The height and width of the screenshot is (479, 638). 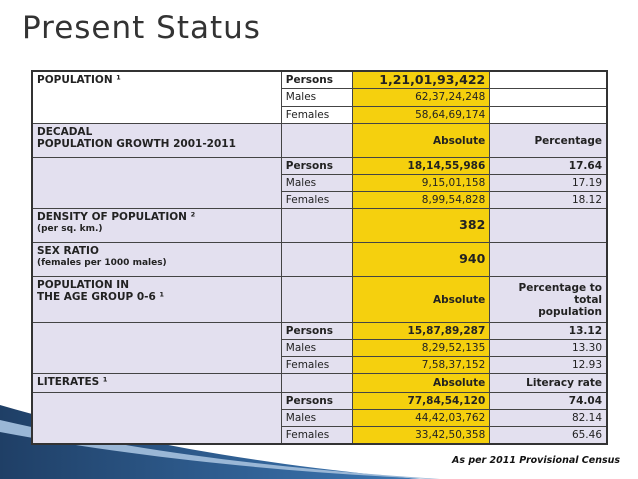 I want to click on cell: 9,15,01,158, so click(x=421, y=183).